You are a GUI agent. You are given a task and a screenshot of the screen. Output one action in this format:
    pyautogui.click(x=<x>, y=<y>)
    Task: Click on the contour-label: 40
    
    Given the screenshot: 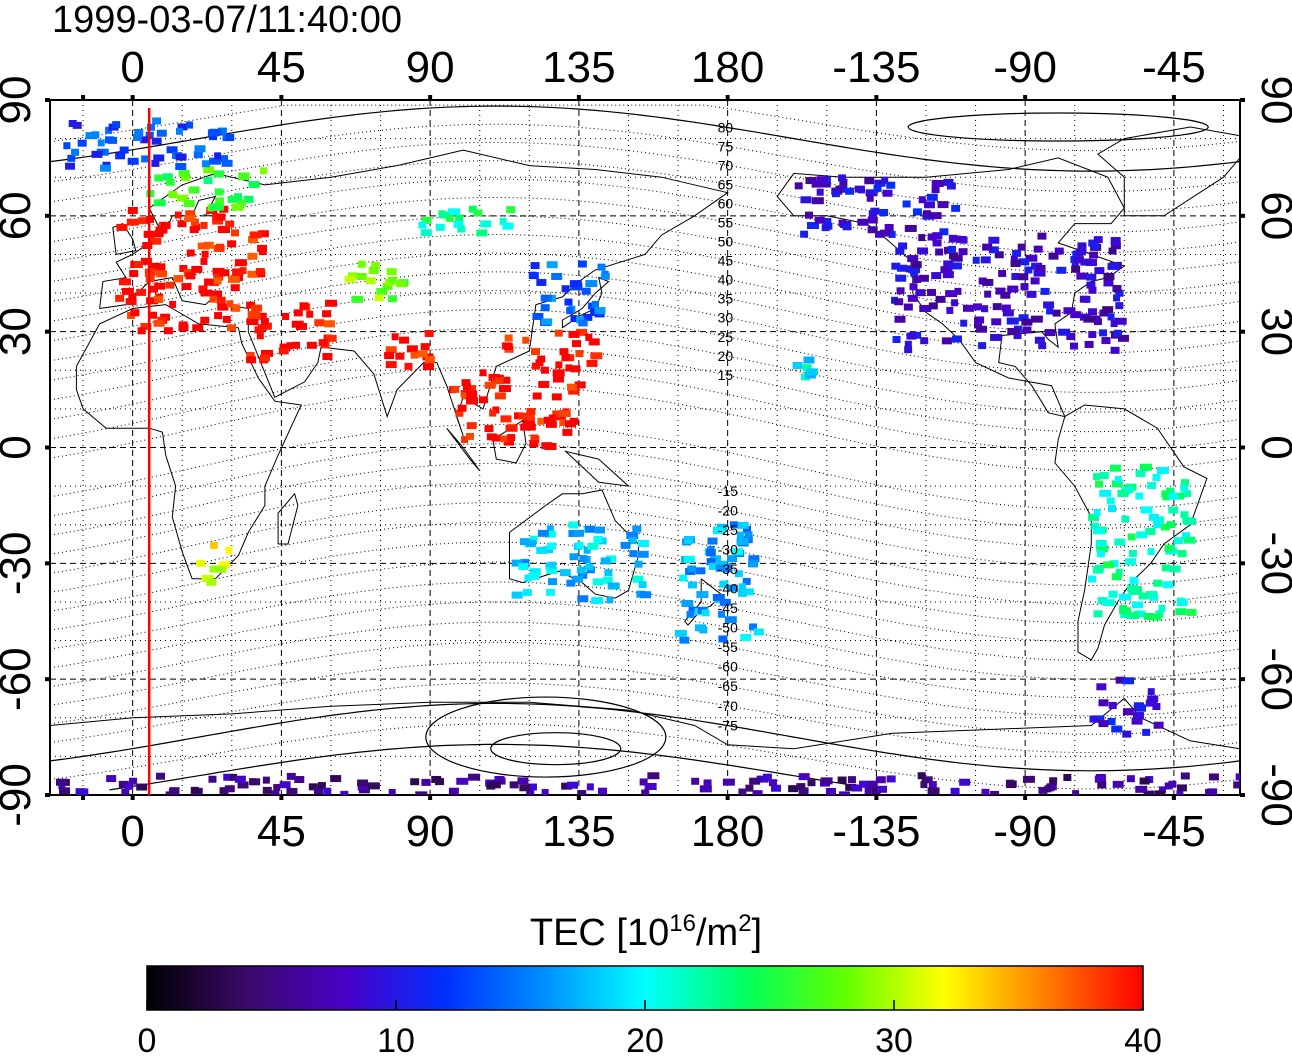 What is the action you would take?
    pyautogui.click(x=726, y=279)
    